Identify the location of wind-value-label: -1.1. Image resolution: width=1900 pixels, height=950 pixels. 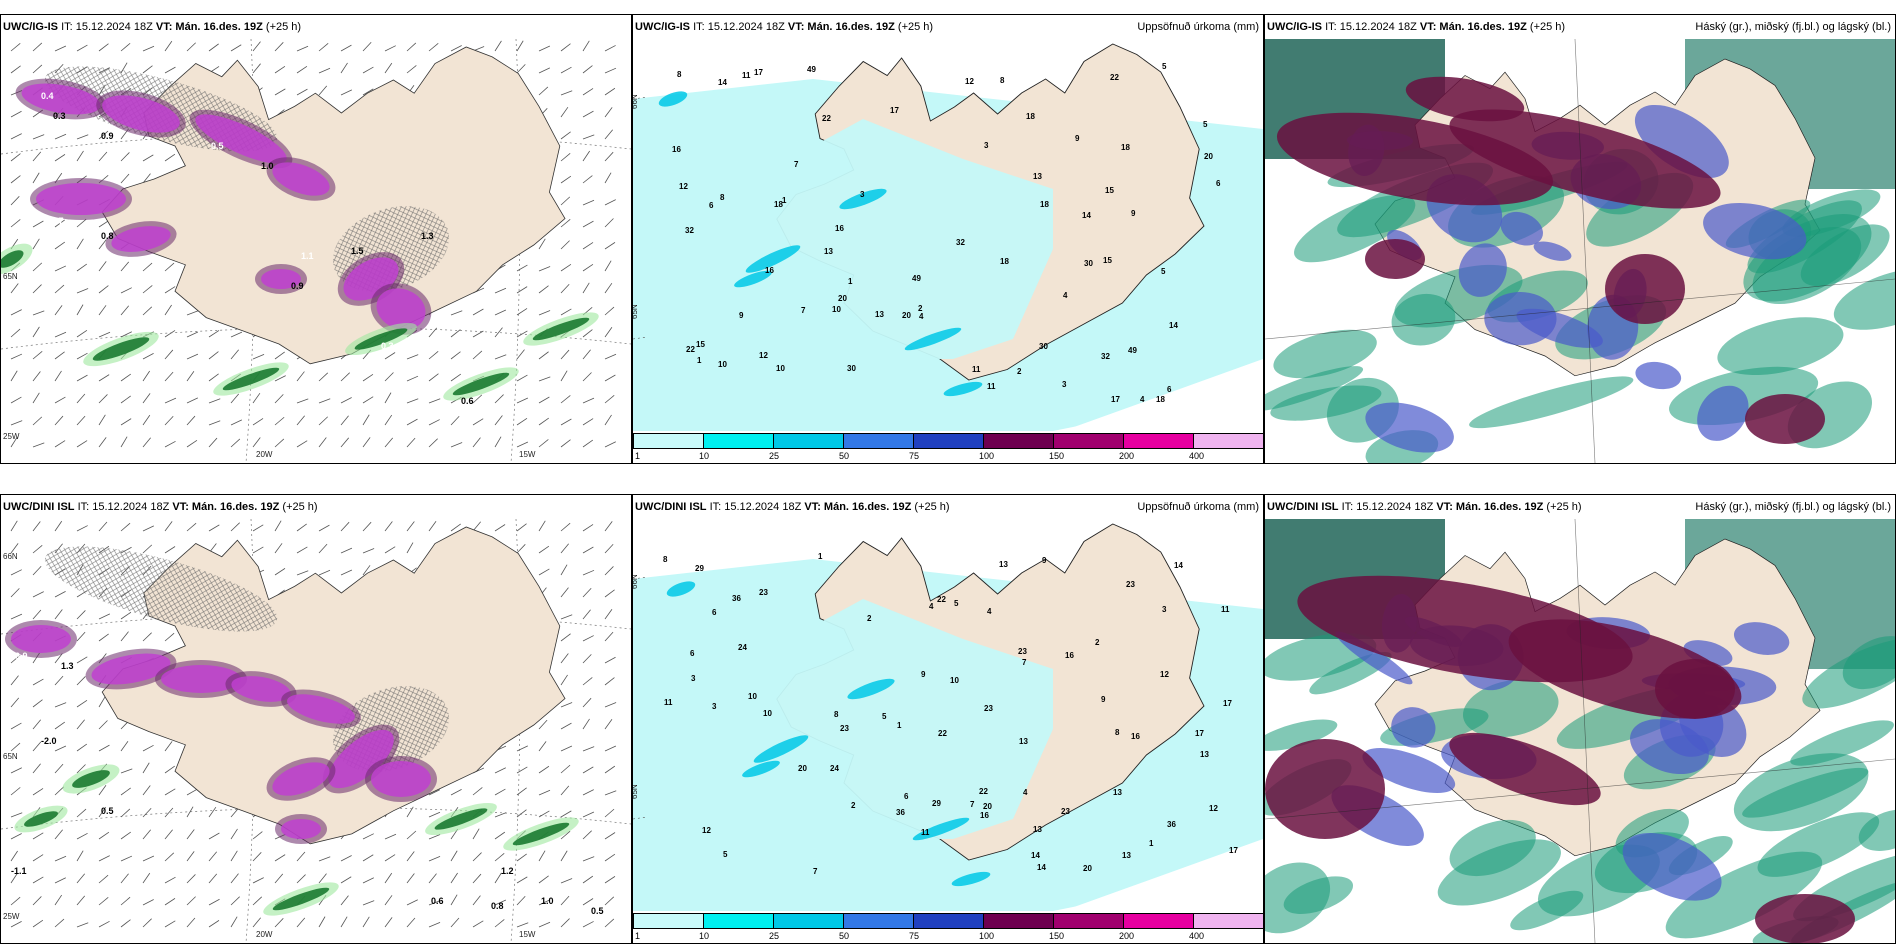
(19, 871).